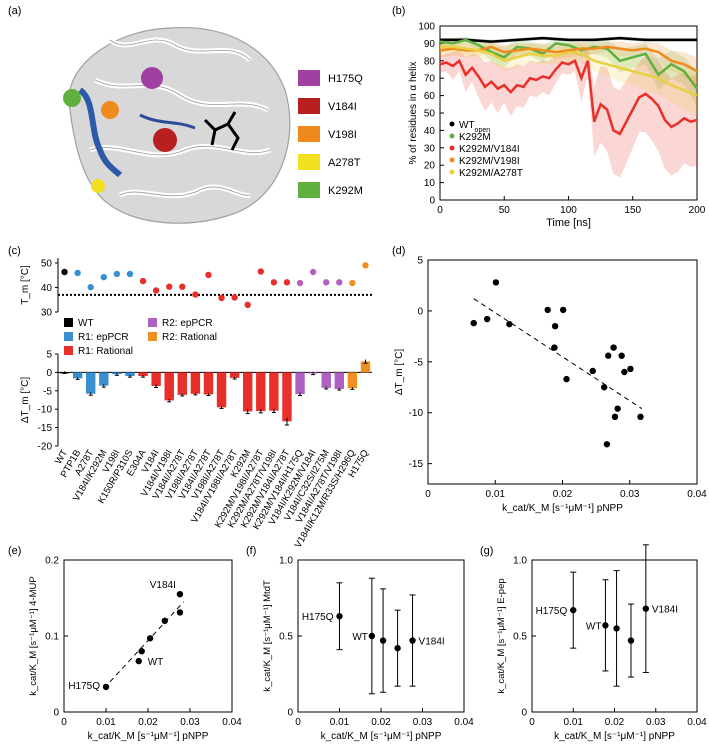 This screenshot has height=753, width=709. What do you see at coordinates (103, 337) in the screenshot?
I see `legend-label: R1: epPCR` at bounding box center [103, 337].